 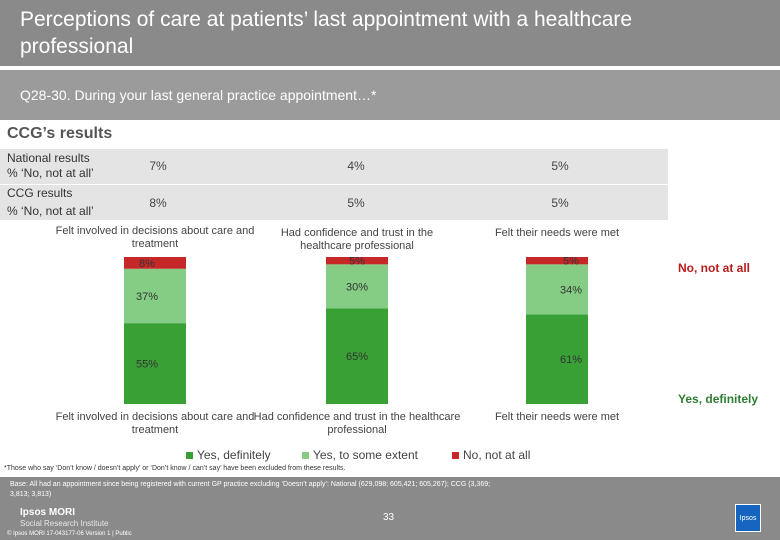 I want to click on bar-label-1-yes-to-some-extent: 37%, so click(x=147, y=297).